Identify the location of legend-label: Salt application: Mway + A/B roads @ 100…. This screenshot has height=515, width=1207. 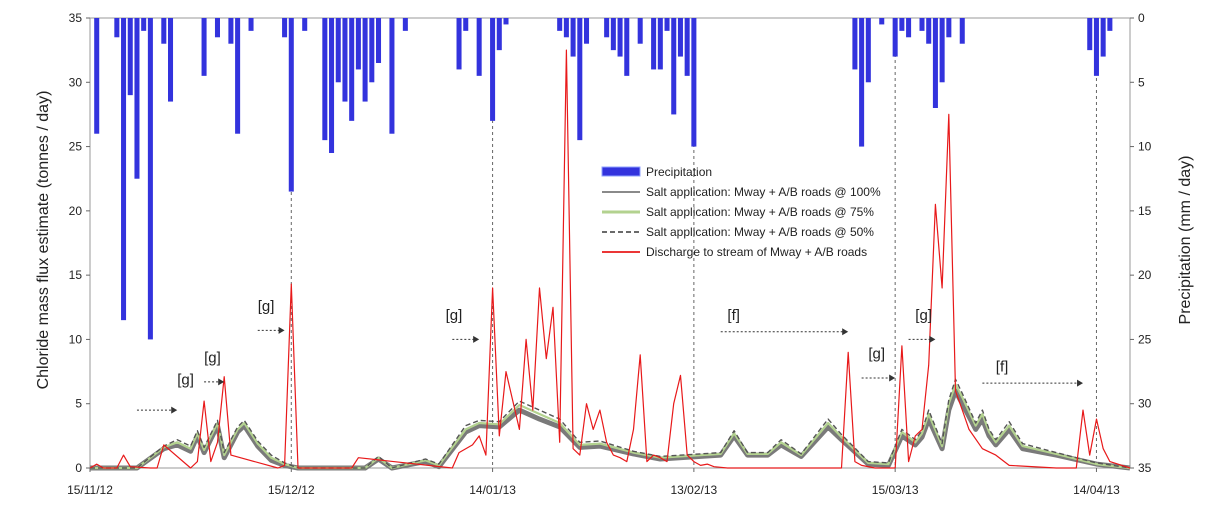
(763, 192).